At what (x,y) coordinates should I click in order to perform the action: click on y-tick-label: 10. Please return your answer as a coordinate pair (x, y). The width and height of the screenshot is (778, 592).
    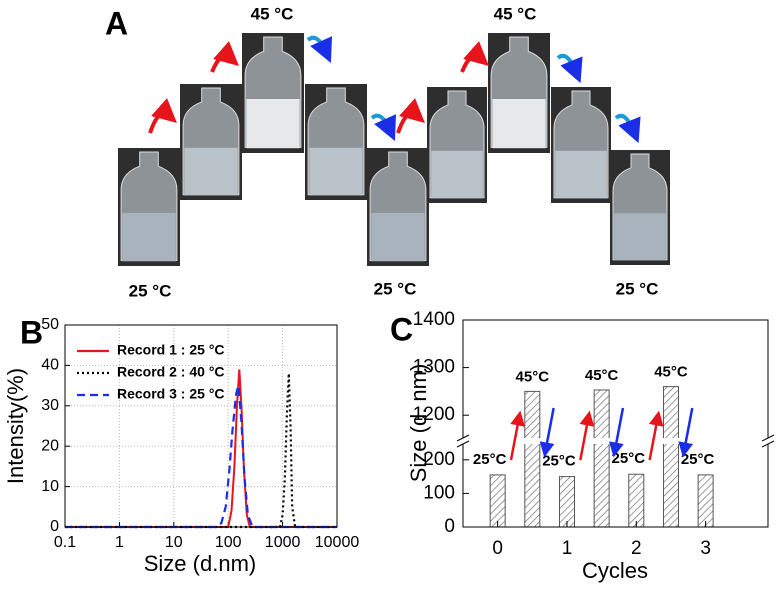
    Looking at the image, I should click on (50, 486).